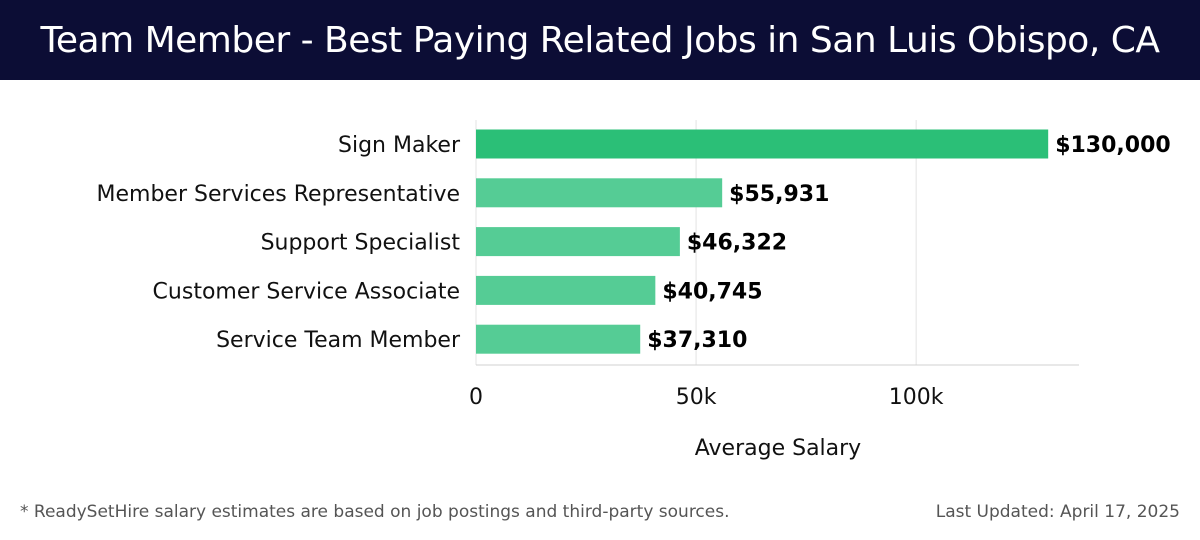  Describe the element at coordinates (697, 340) in the screenshot. I see `value-label: $37,310` at that location.